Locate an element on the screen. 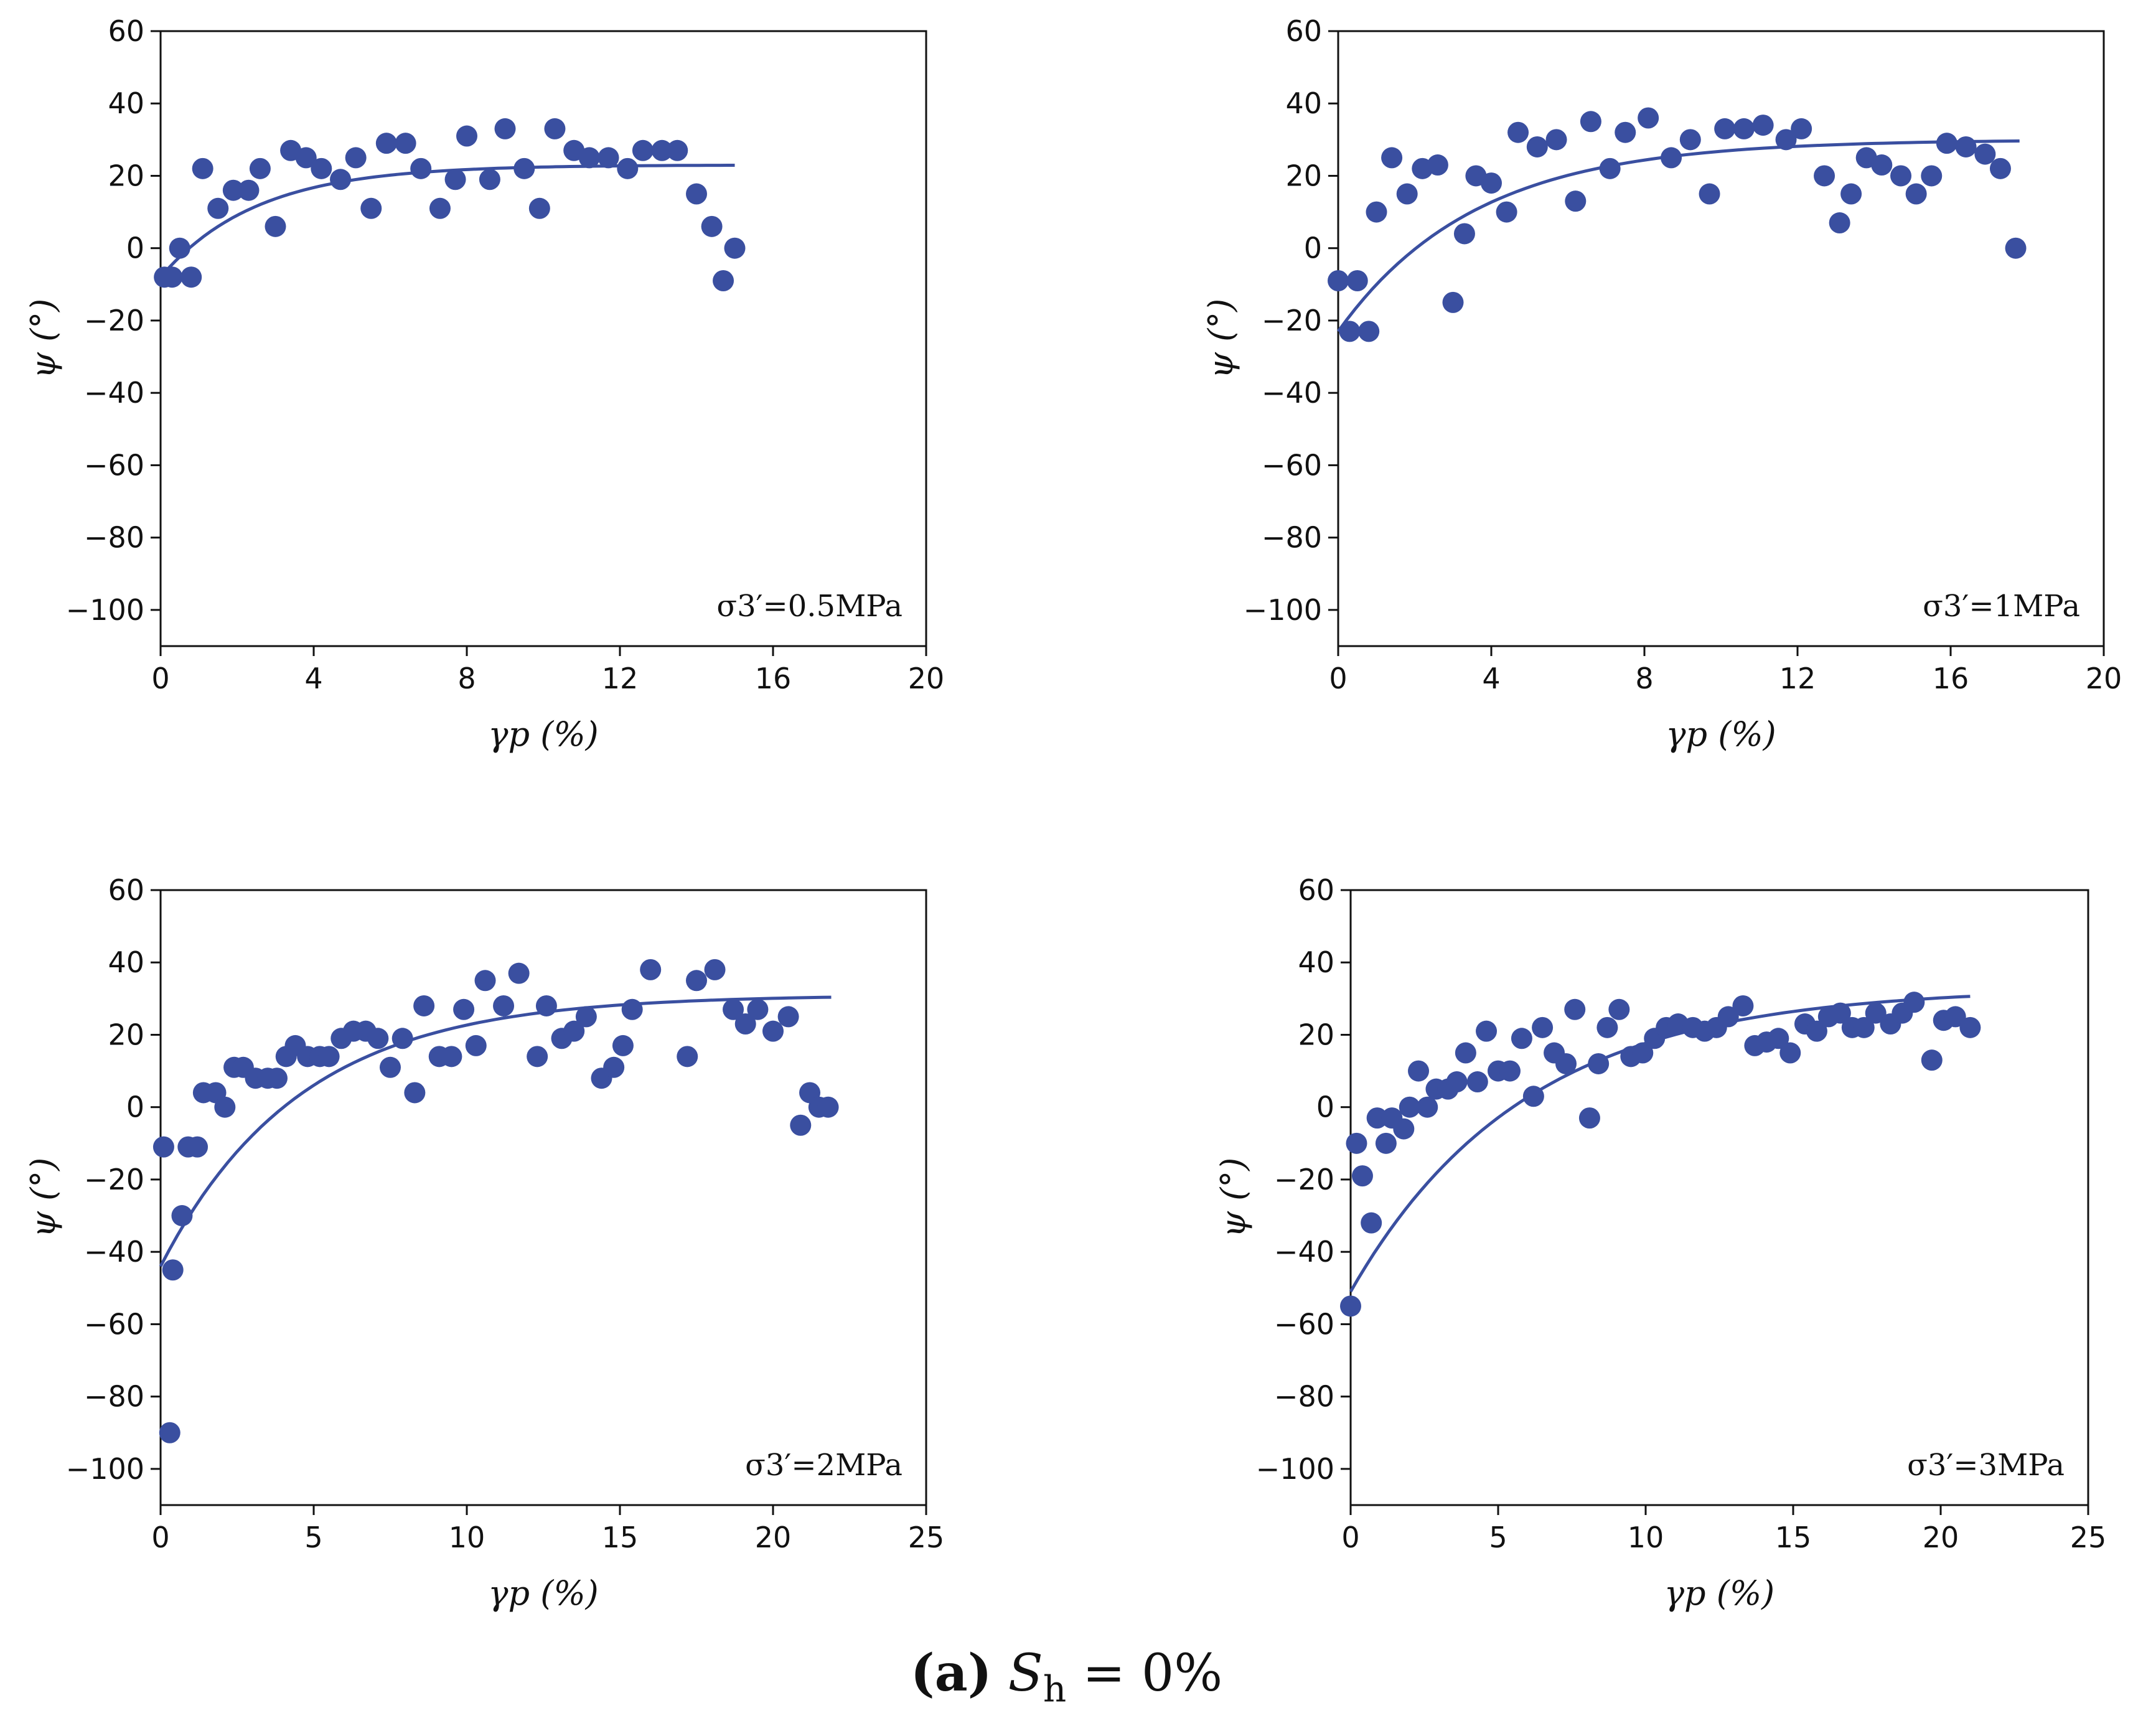  caption-subscript: h is located at coordinates (1055, 1689).